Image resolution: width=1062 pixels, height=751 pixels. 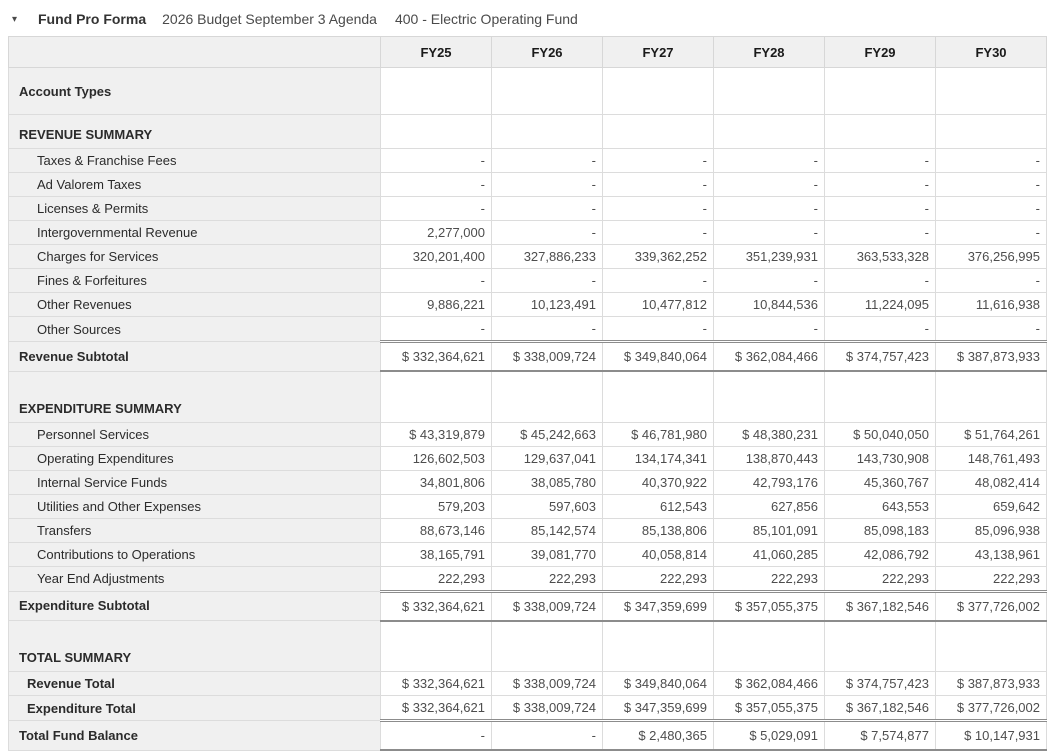 I want to click on report-title: Fund Pro Forma, so click(x=92, y=19).